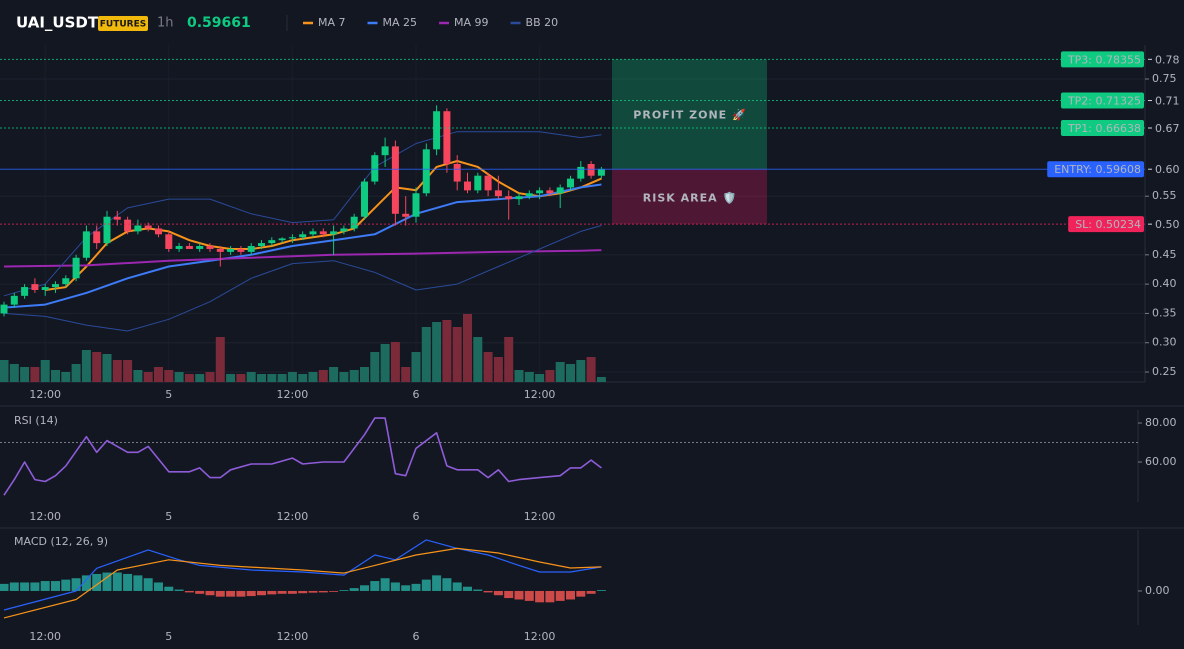 The width and height of the screenshot is (1184, 649). Describe the element at coordinates (165, 23) in the screenshot. I see `interval: 1h` at that location.